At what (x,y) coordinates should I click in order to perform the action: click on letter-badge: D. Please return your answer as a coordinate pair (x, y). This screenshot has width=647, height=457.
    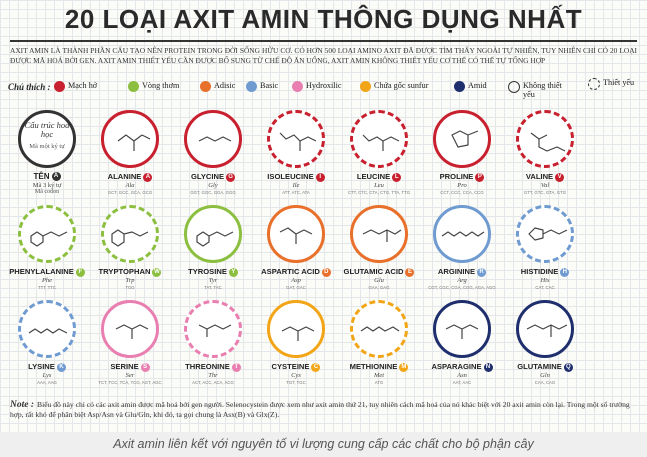
    Looking at the image, I should click on (326, 272).